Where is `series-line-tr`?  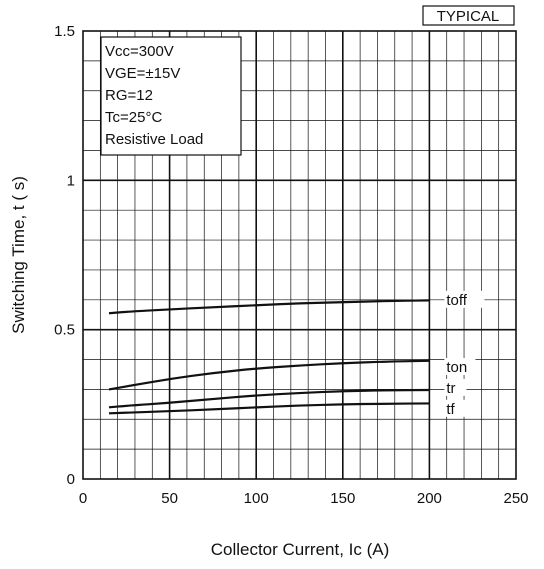
series-line-tr is located at coordinates (269, 398).